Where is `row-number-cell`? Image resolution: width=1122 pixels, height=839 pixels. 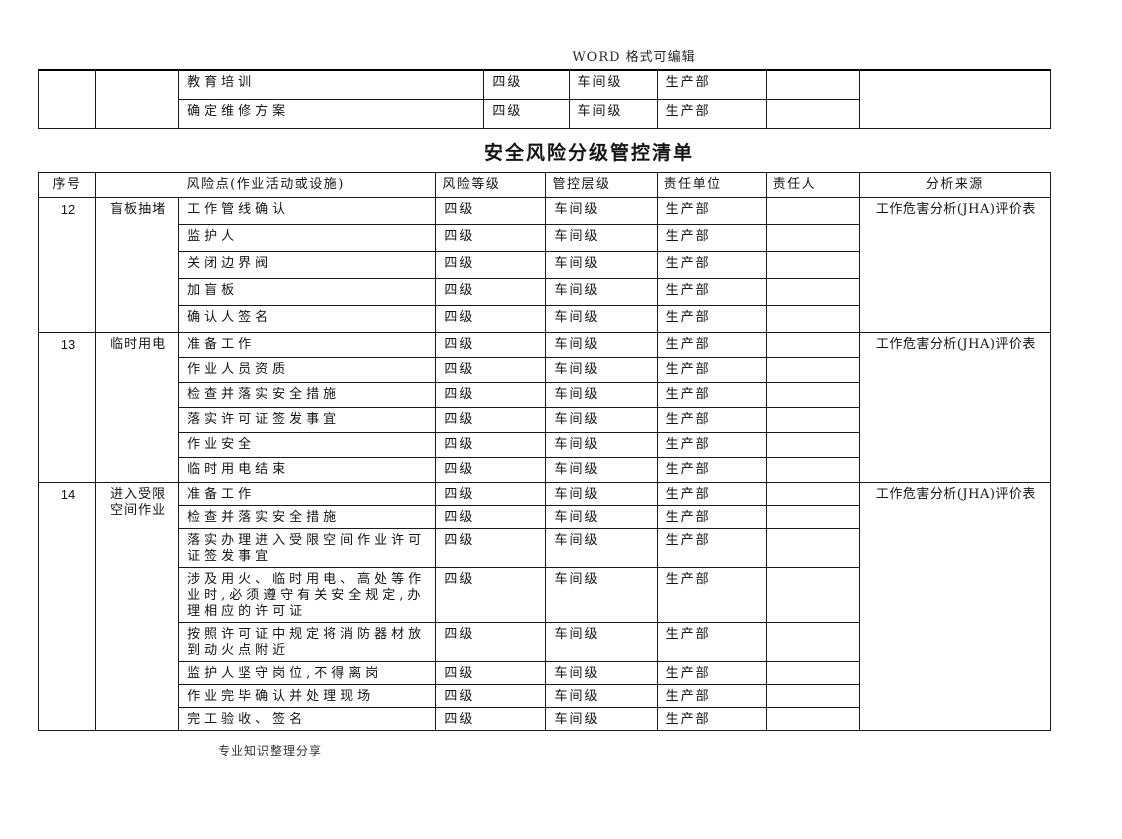
row-number-cell is located at coordinates (67, 99).